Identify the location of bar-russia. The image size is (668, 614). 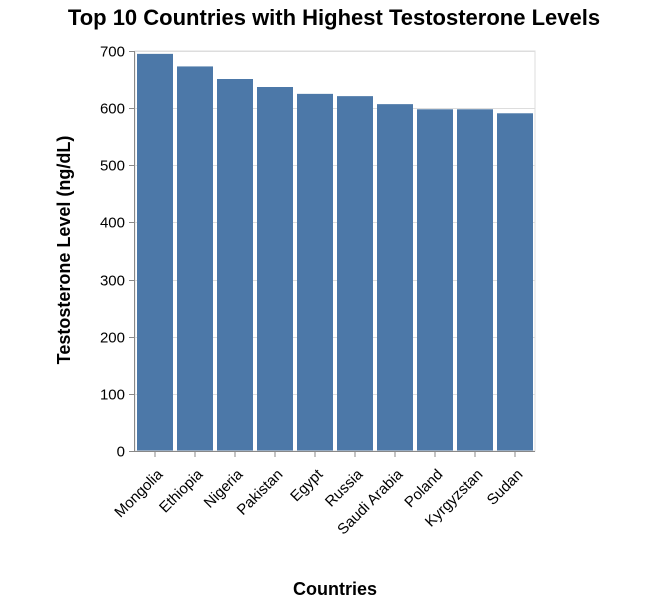
(355, 274).